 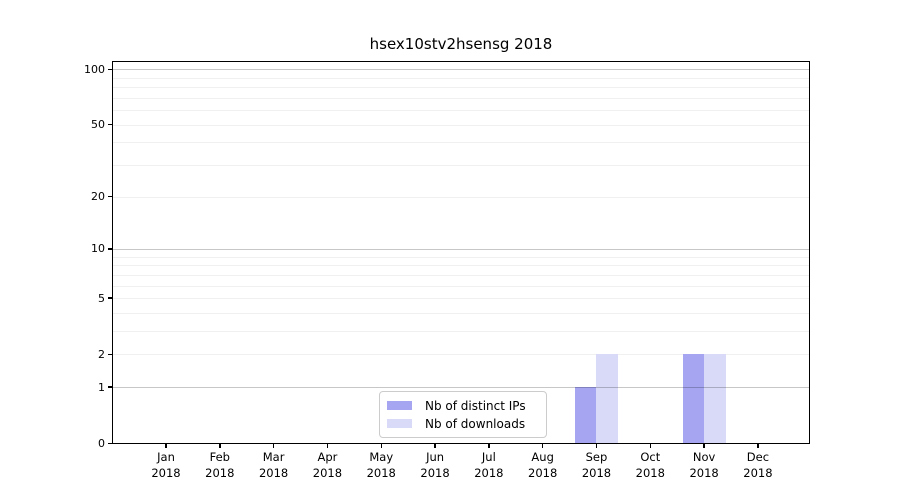 What do you see at coordinates (98, 125) in the screenshot?
I see `y-tick-label: 50` at bounding box center [98, 125].